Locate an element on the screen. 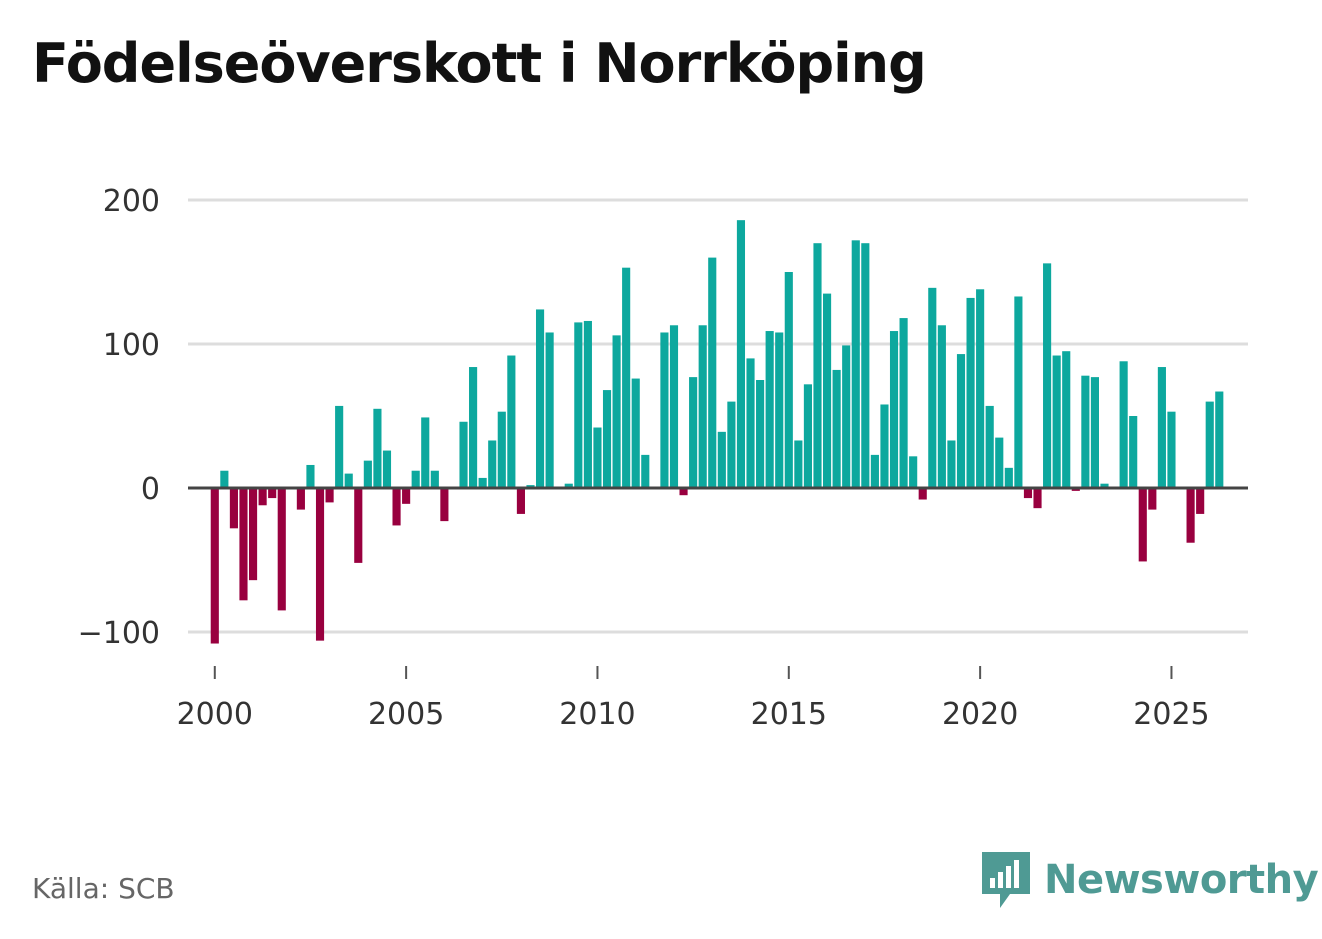 The height and width of the screenshot is (939, 1322). x-tick-label: 2005 is located at coordinates (406, 714).